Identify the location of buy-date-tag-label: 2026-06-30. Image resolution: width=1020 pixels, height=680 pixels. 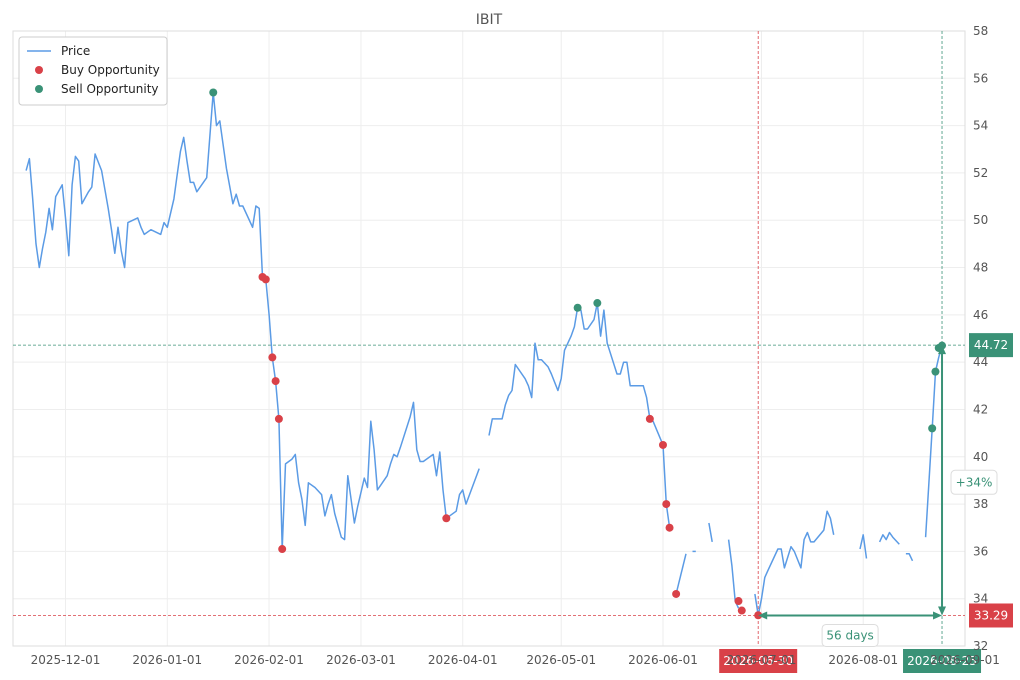
(758, 661).